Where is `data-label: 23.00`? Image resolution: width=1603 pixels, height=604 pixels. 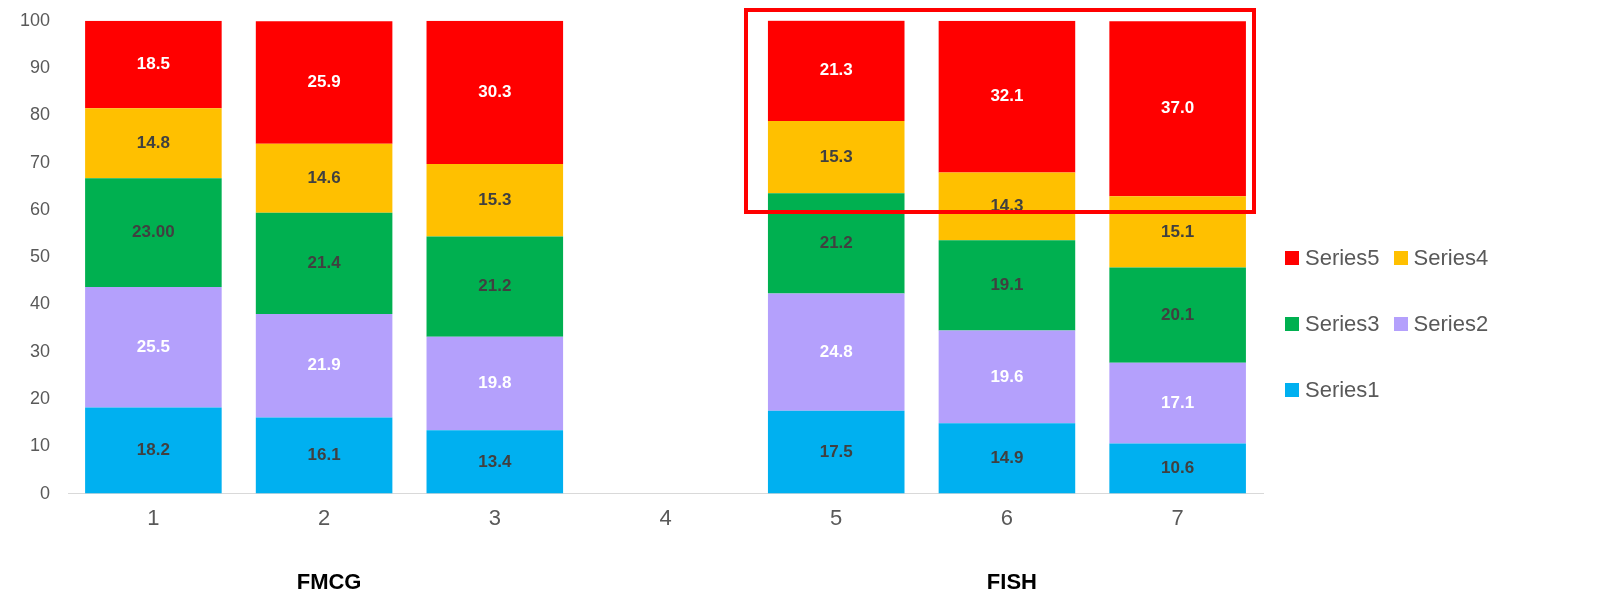
data-label: 23.00 is located at coordinates (153, 232).